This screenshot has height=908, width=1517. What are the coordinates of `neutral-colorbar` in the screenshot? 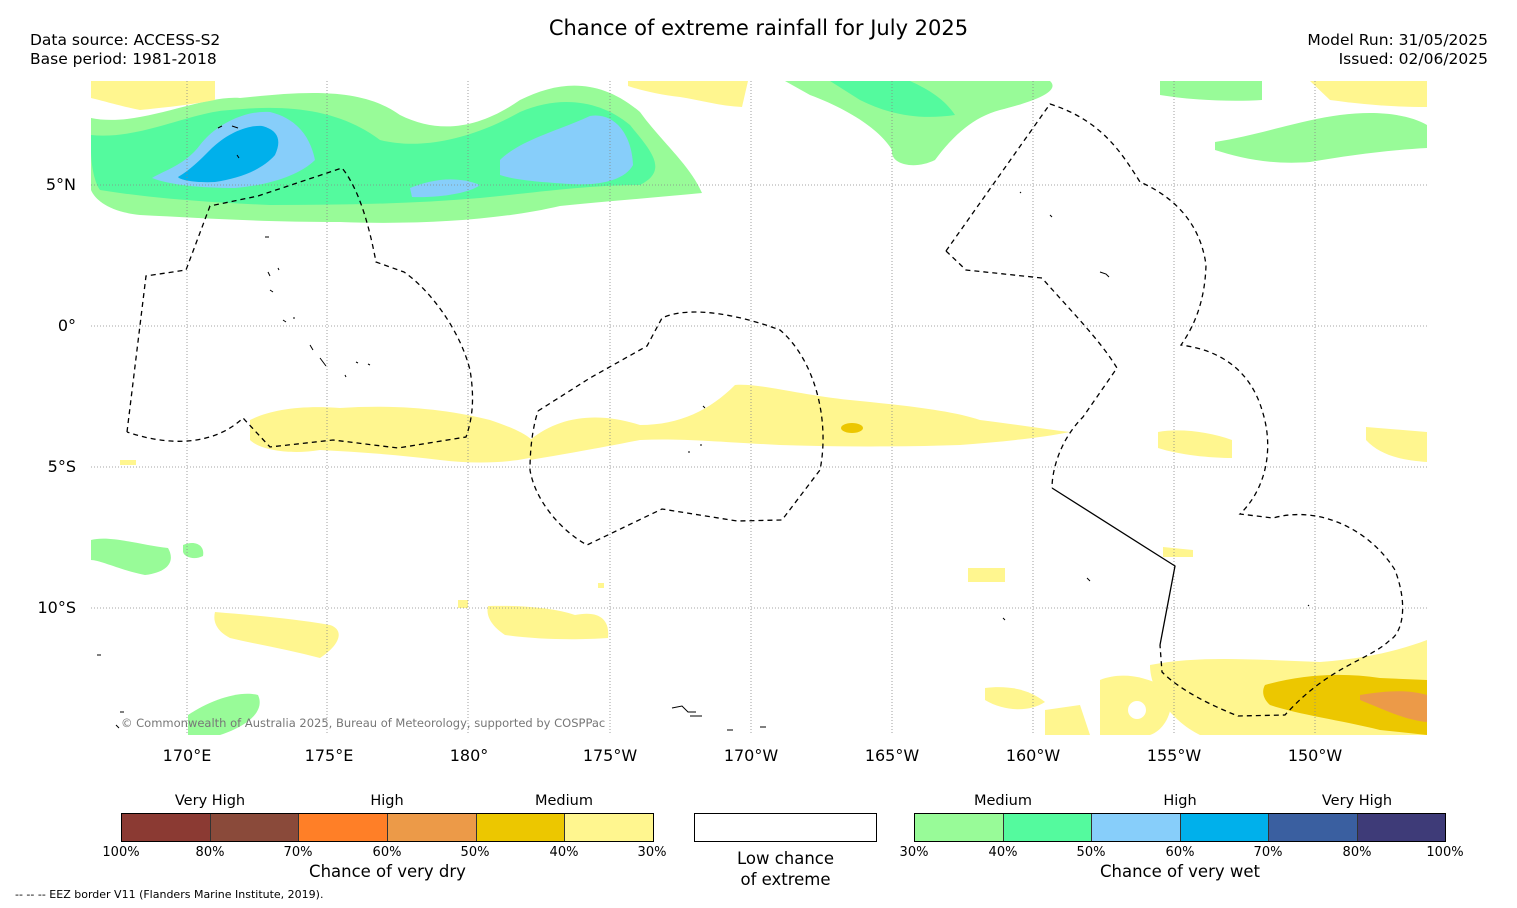 It's located at (785, 827).